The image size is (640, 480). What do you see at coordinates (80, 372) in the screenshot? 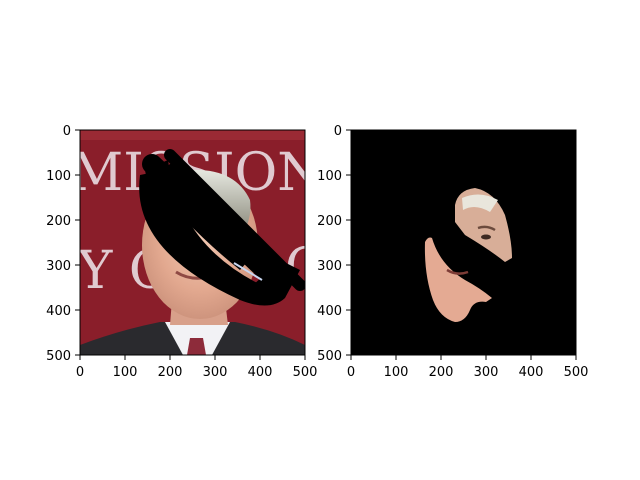
I see `left-x-tick: 0` at bounding box center [80, 372].